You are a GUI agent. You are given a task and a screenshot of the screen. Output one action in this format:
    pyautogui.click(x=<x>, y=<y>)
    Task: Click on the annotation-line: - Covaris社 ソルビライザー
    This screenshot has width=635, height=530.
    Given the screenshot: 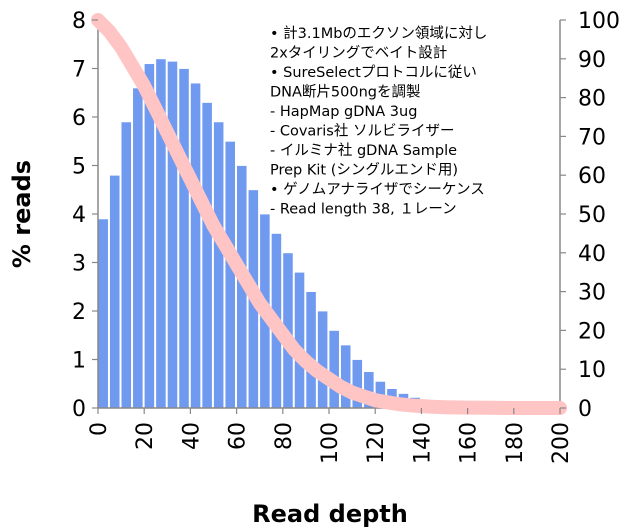 What is the action you would take?
    pyautogui.click(x=362, y=131)
    